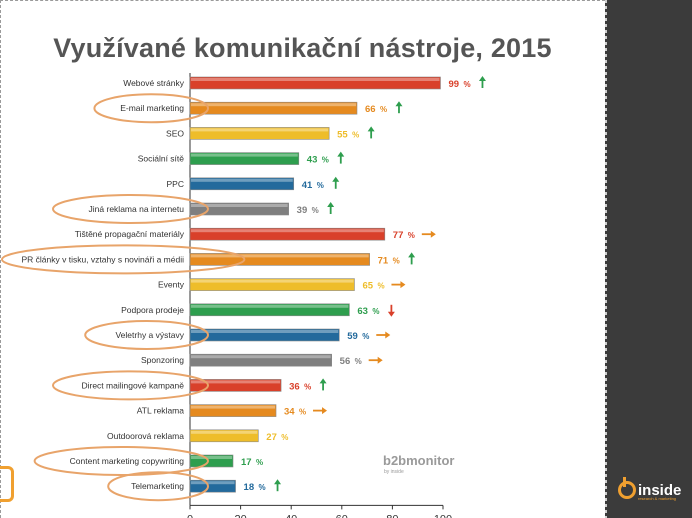  I want to click on category-label: Tištěné propagační materiály, so click(130, 234).